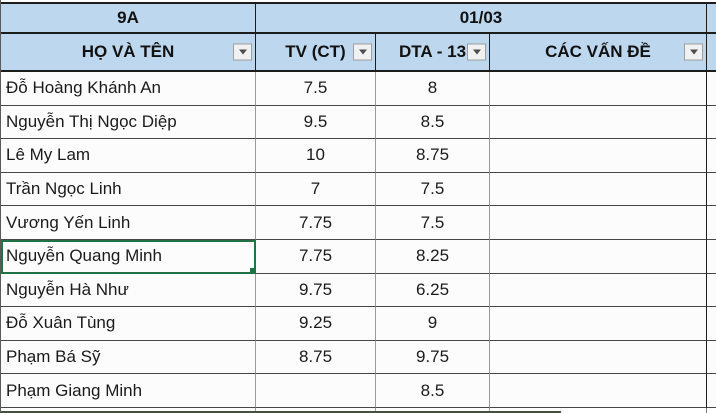 This screenshot has width=716, height=413. I want to click on dta-score: 8.25, so click(432, 256).